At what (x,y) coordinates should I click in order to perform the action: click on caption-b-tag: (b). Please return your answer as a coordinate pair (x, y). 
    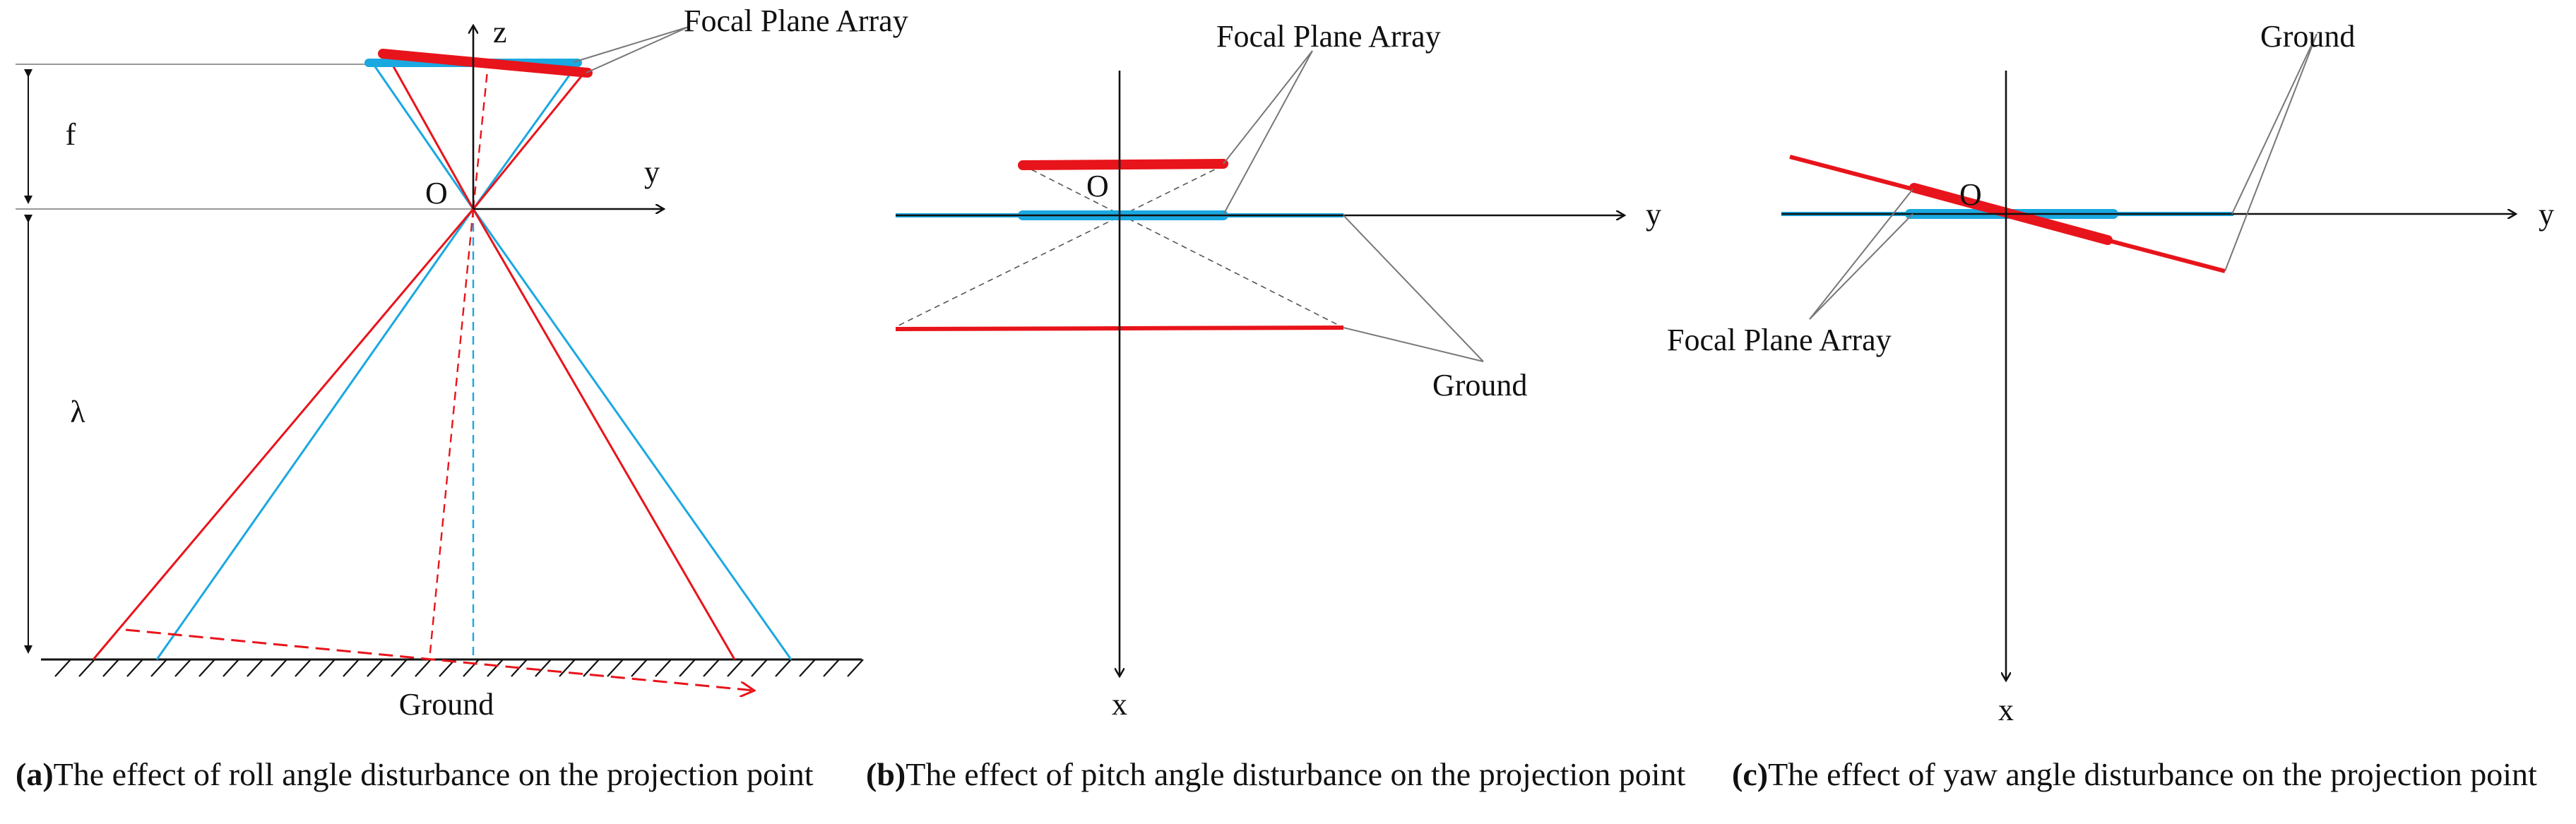
    Looking at the image, I should click on (886, 774).